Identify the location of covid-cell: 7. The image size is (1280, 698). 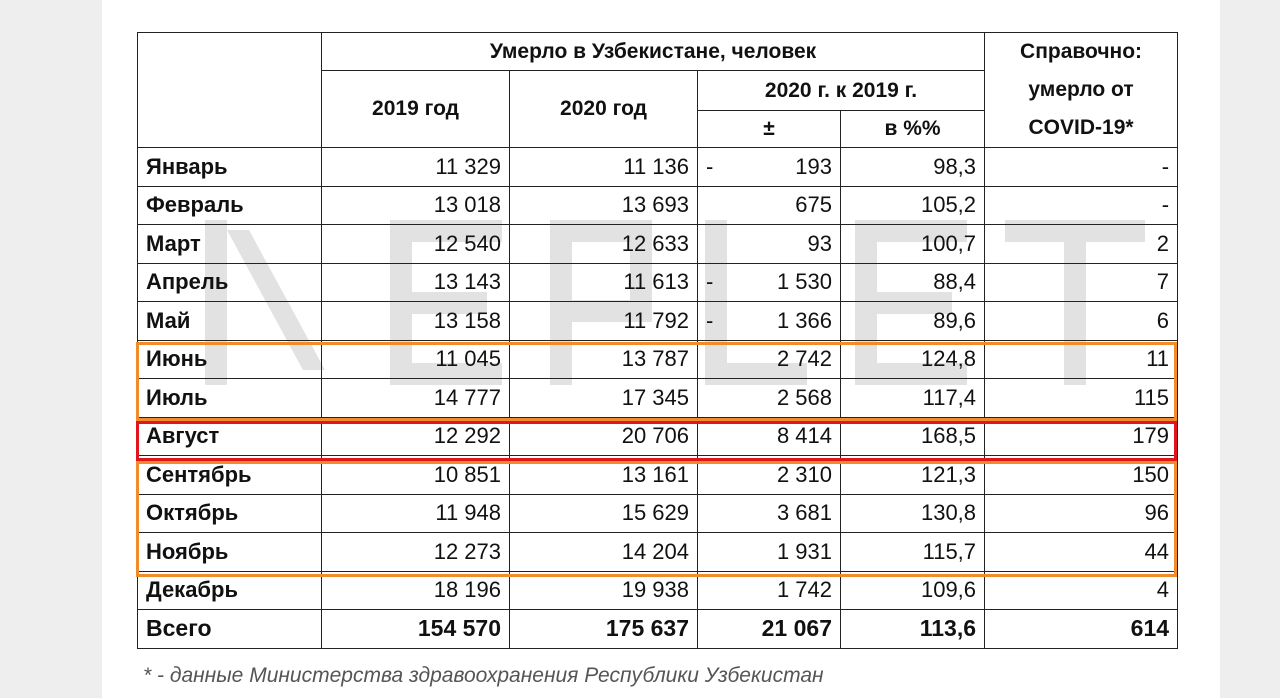
(1081, 282).